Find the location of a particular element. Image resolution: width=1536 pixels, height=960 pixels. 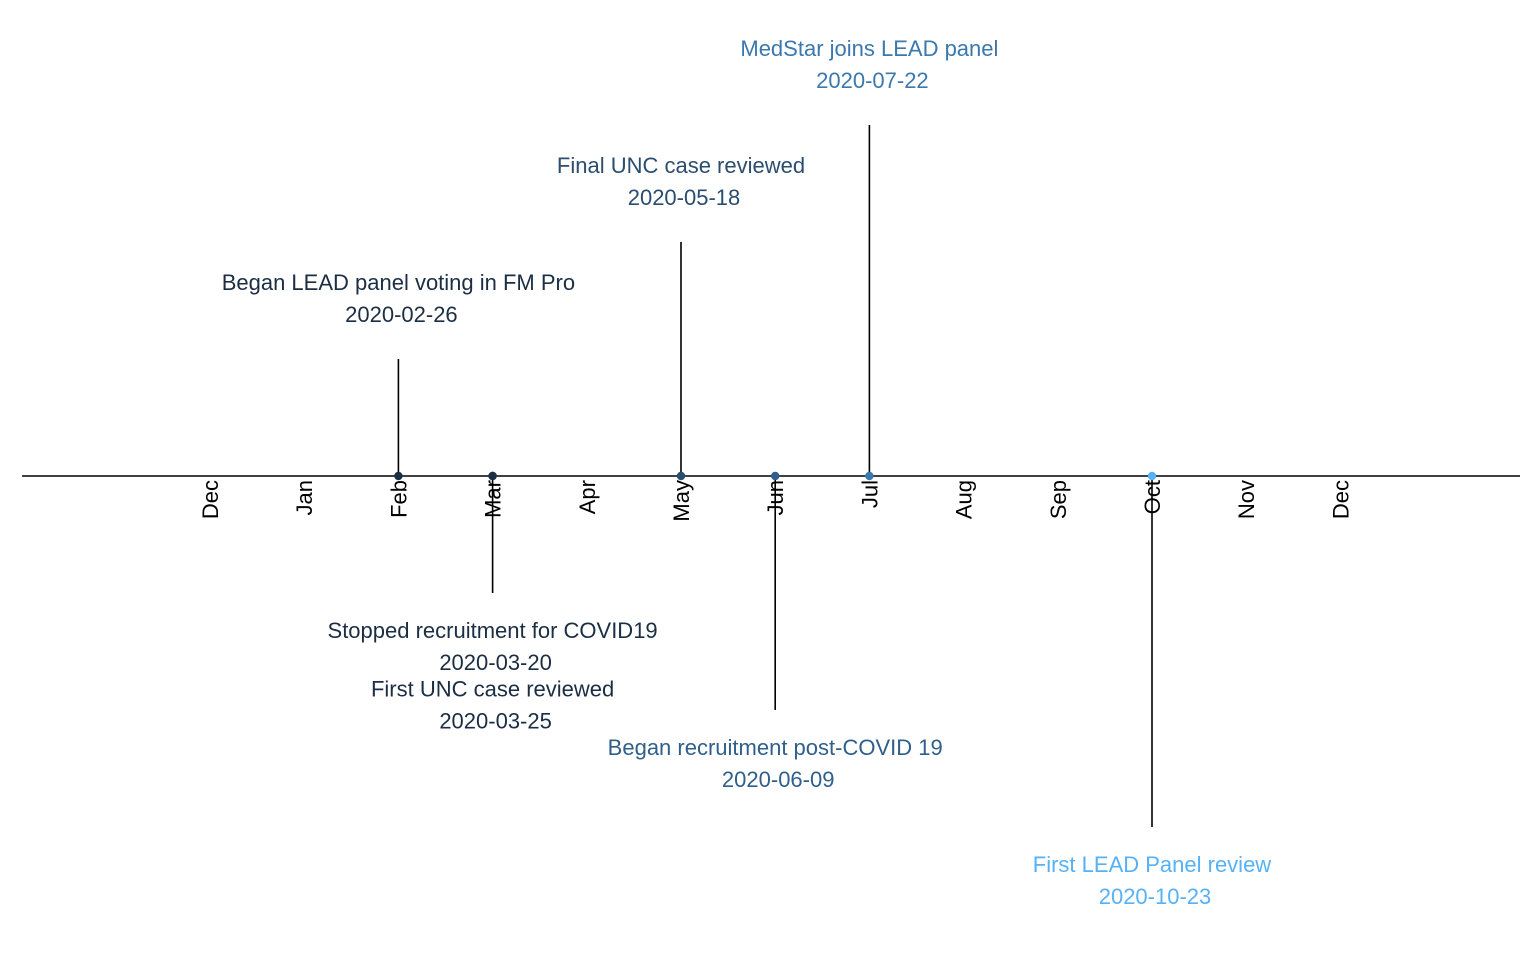

event-date: 2020-10-23 is located at coordinates (1155, 896).